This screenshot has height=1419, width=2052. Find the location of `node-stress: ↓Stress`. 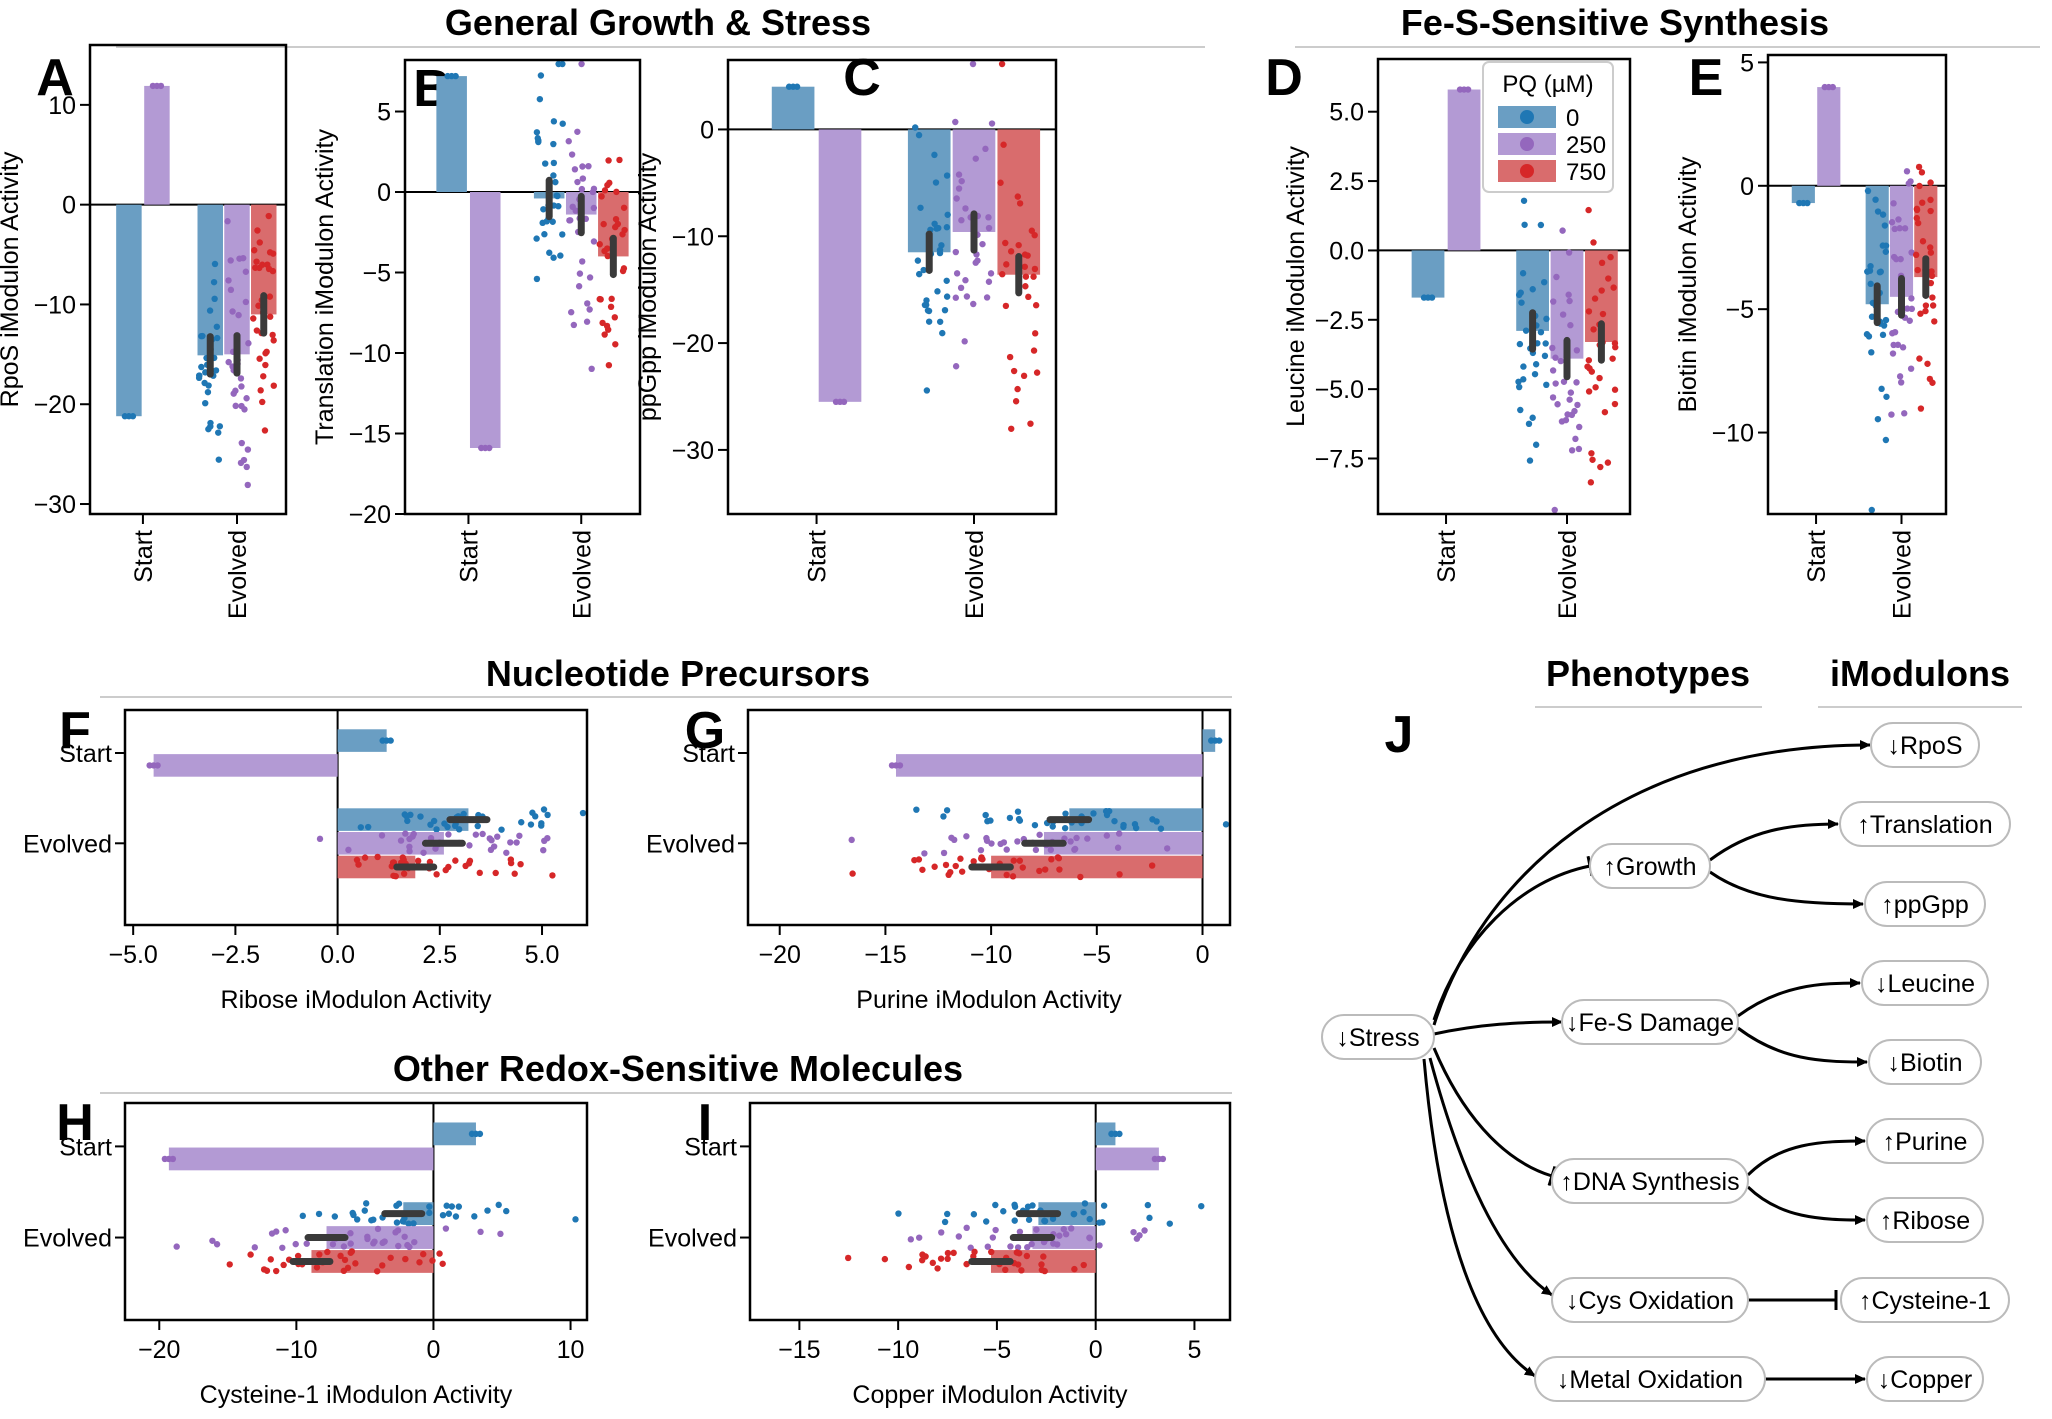

node-stress: ↓Stress is located at coordinates (1378, 1037).